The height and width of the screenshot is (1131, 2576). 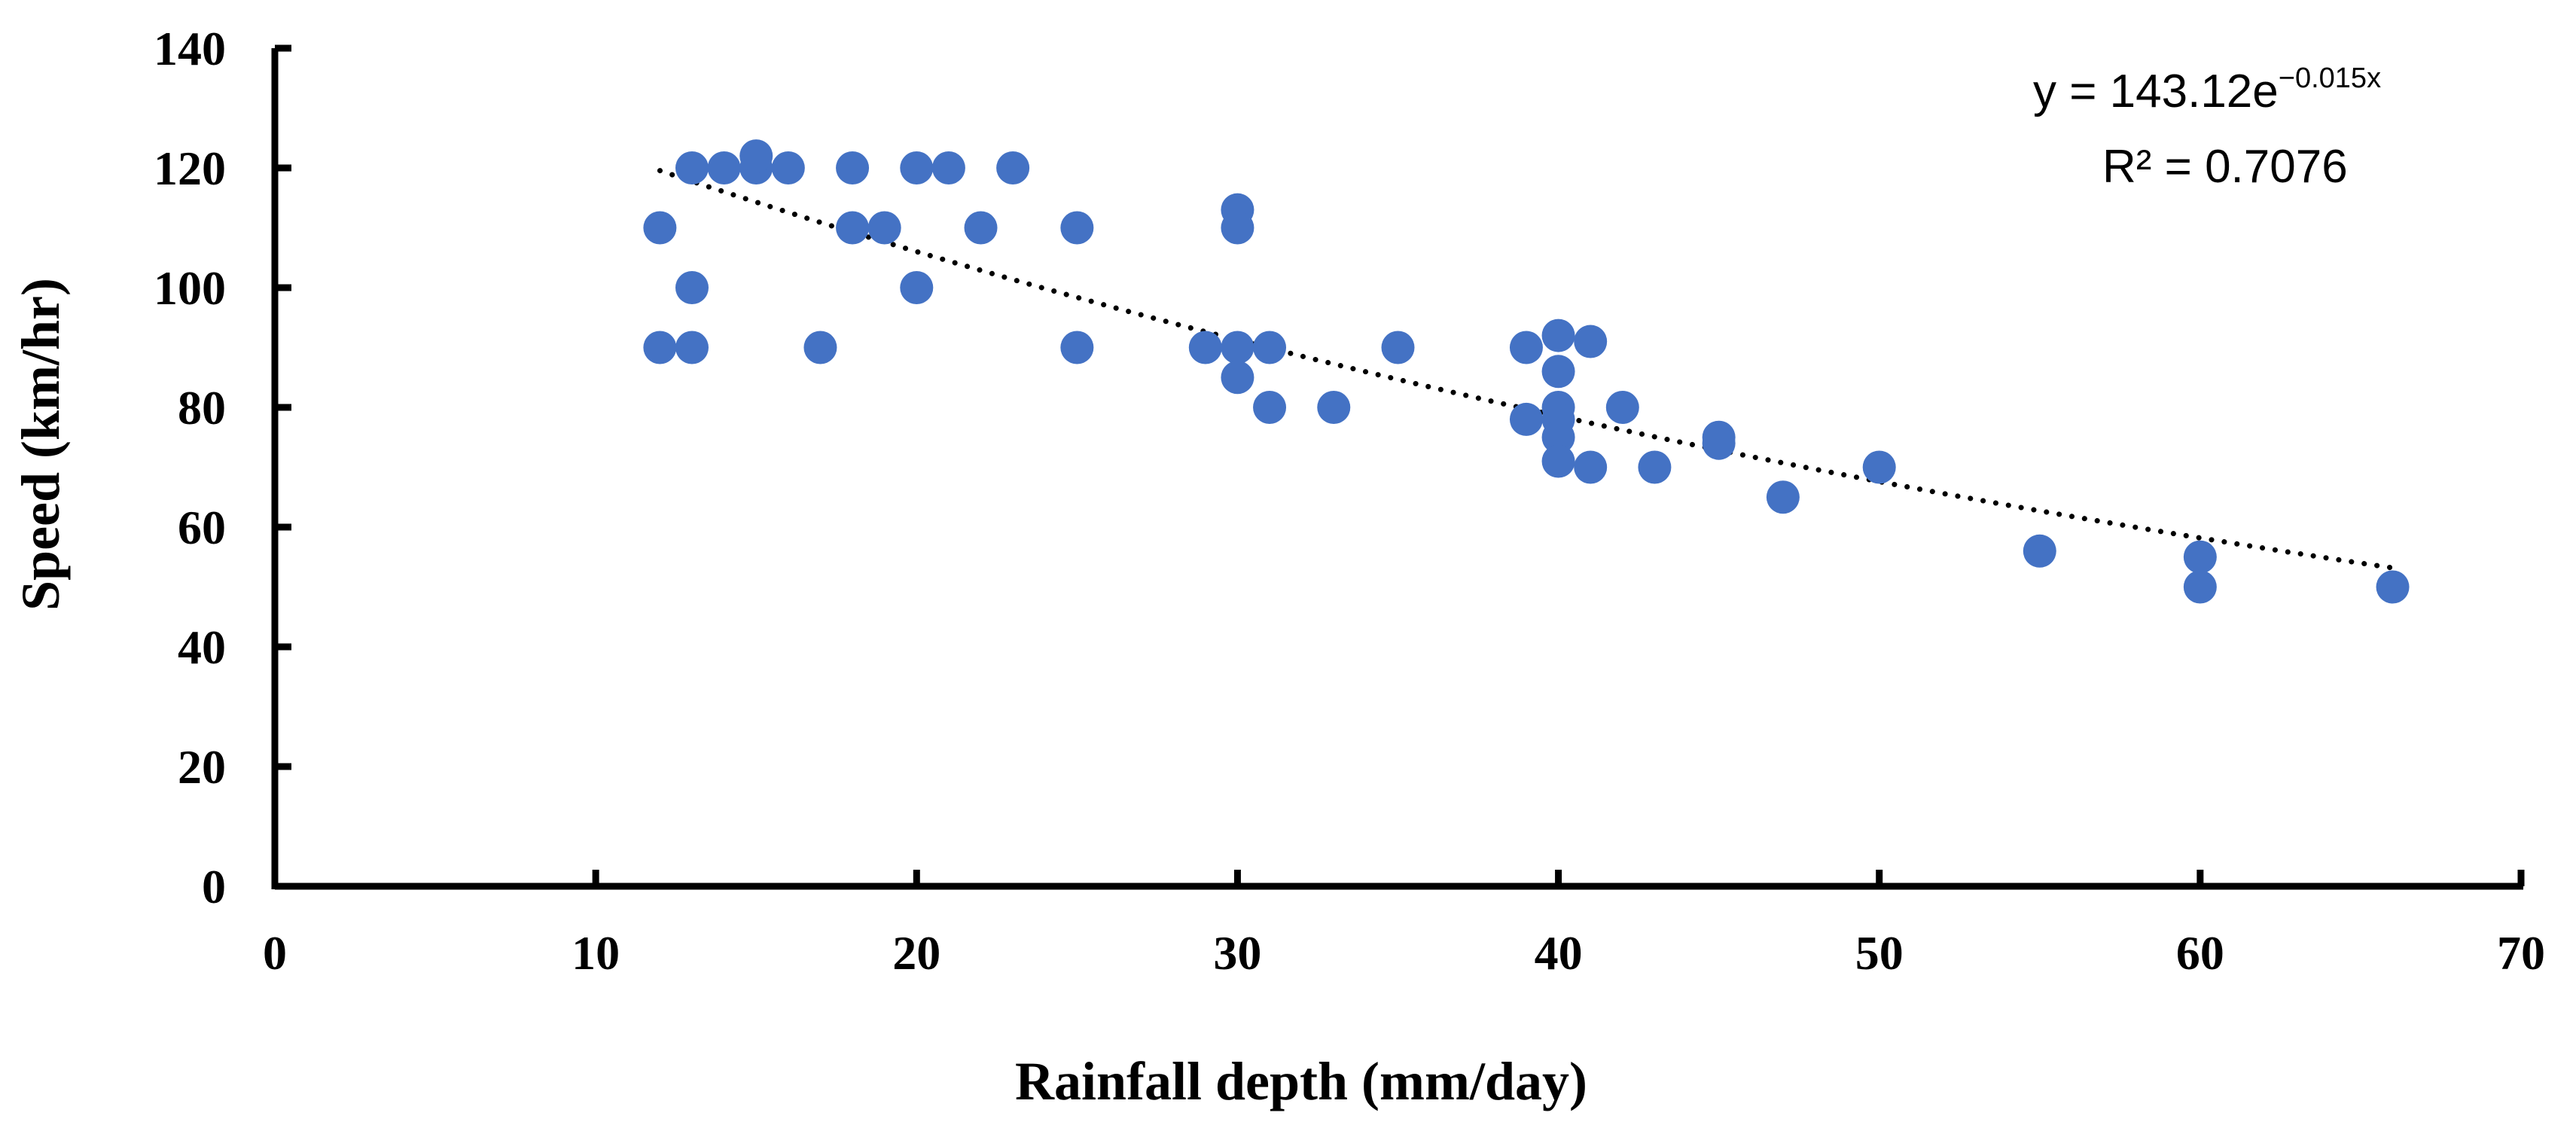 What do you see at coordinates (202, 527) in the screenshot?
I see `y-tick-label: 60` at bounding box center [202, 527].